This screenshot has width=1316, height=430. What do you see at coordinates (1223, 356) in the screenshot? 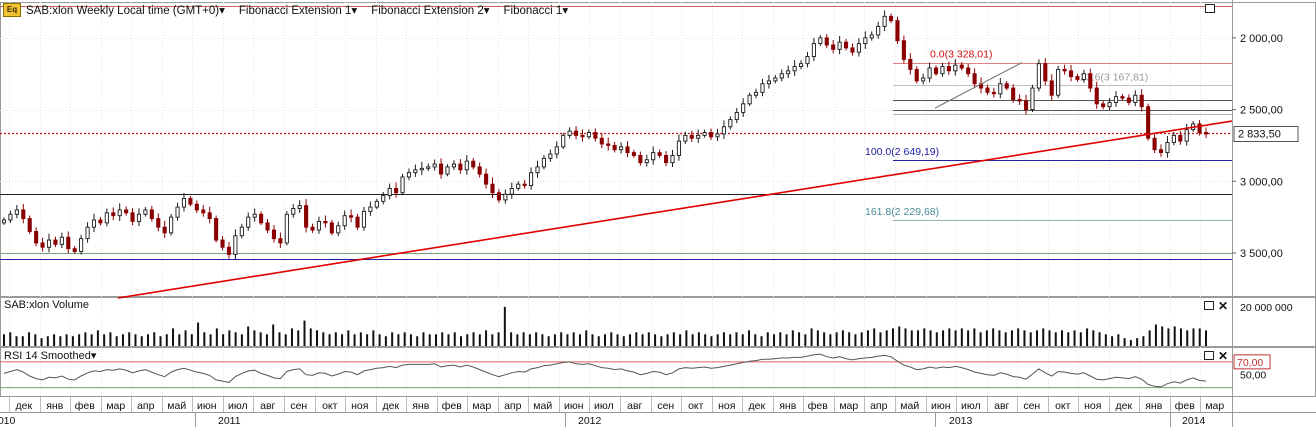
I see `close-icon: ✕` at bounding box center [1223, 356].